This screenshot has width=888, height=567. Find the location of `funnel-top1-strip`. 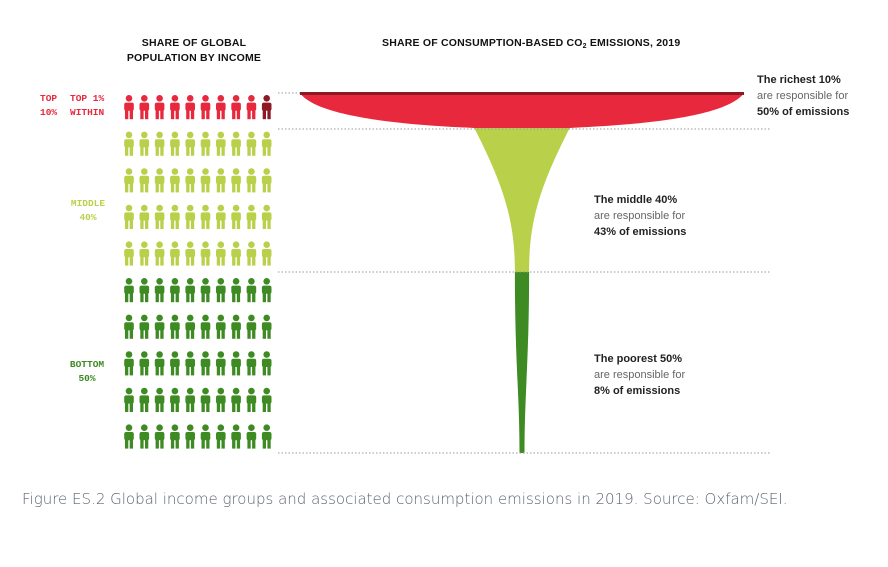

funnel-top1-strip is located at coordinates (522, 93).